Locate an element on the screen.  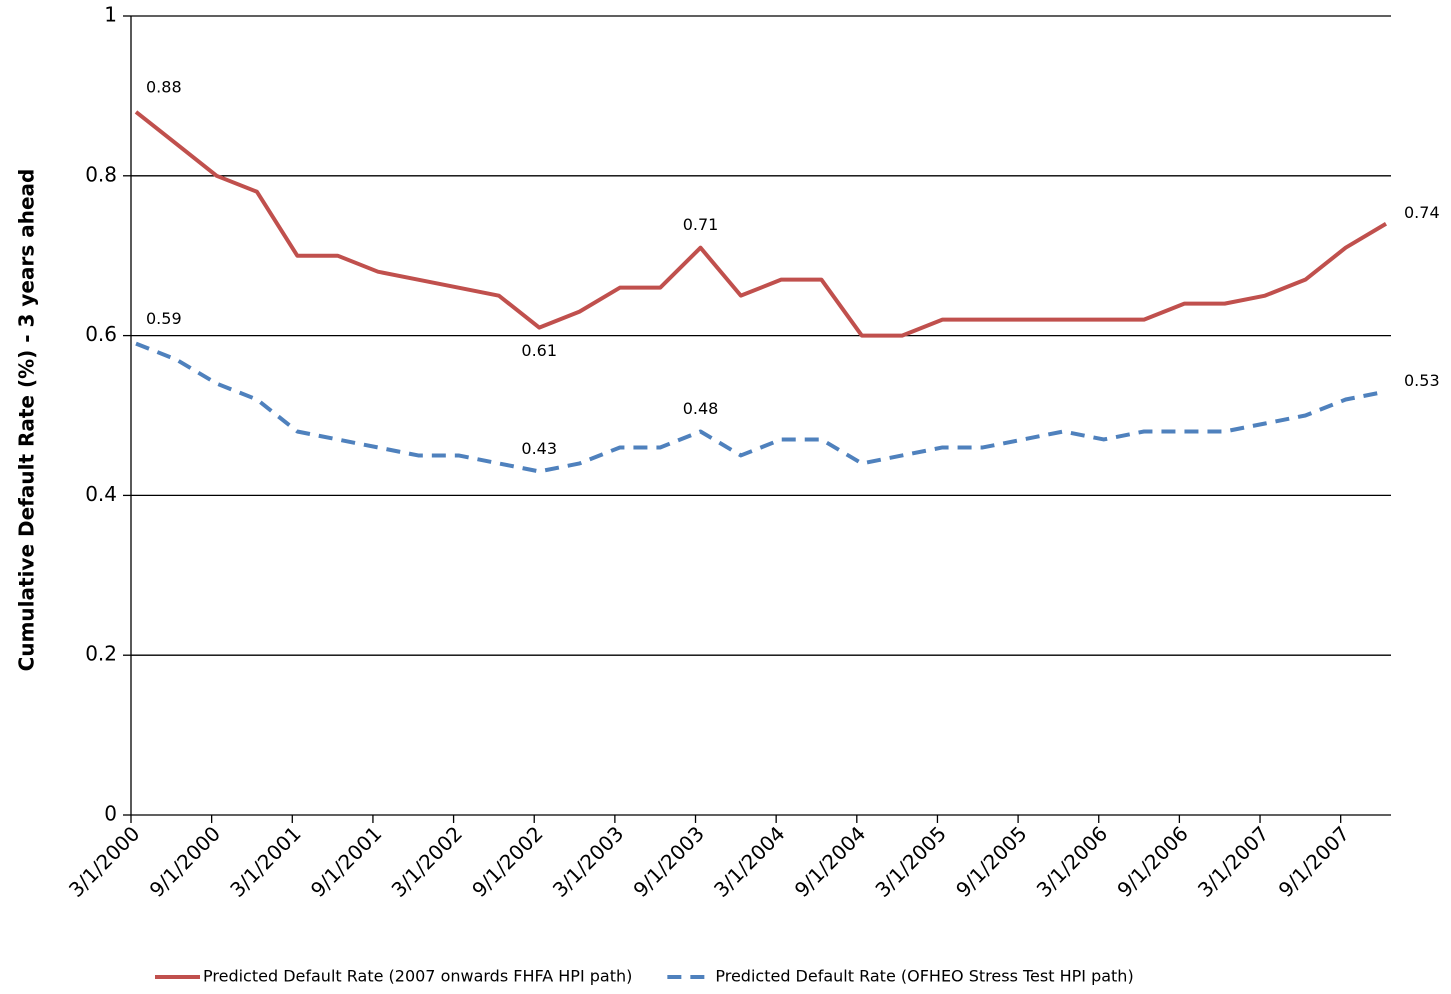
data-label: 0.43 is located at coordinates (539, 448).